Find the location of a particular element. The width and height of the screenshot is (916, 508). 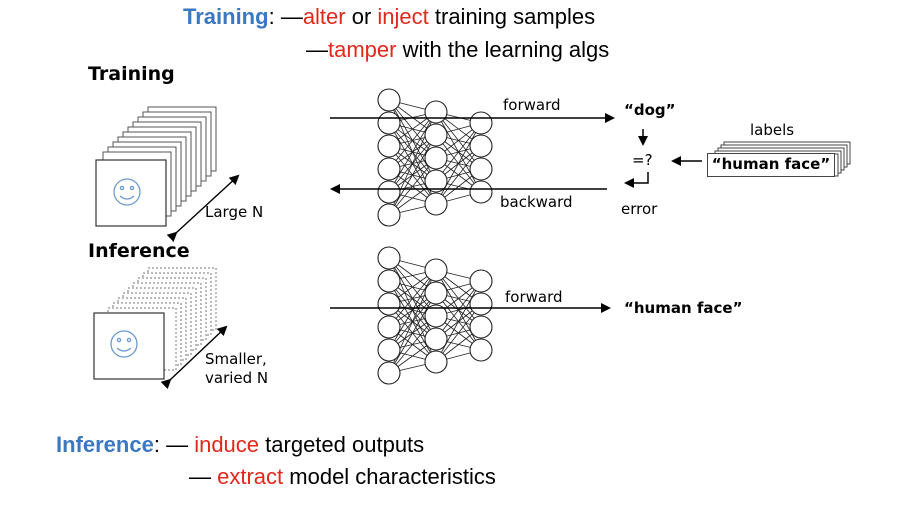

inference-sample-stack is located at coordinates (155, 323).